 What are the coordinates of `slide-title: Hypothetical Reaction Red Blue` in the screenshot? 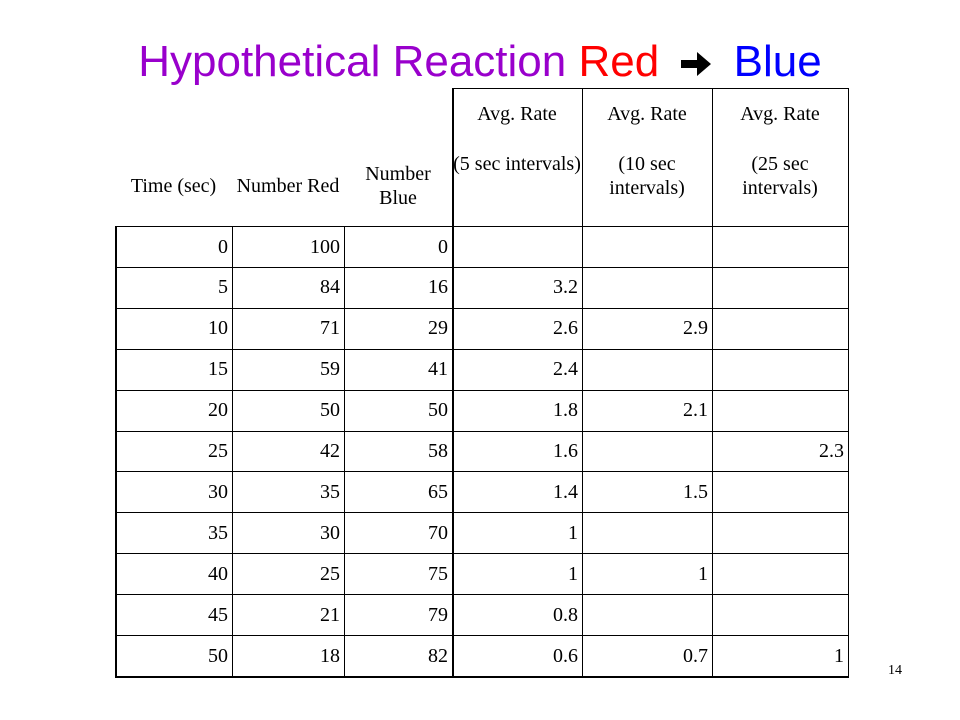 It's located at (480, 62).